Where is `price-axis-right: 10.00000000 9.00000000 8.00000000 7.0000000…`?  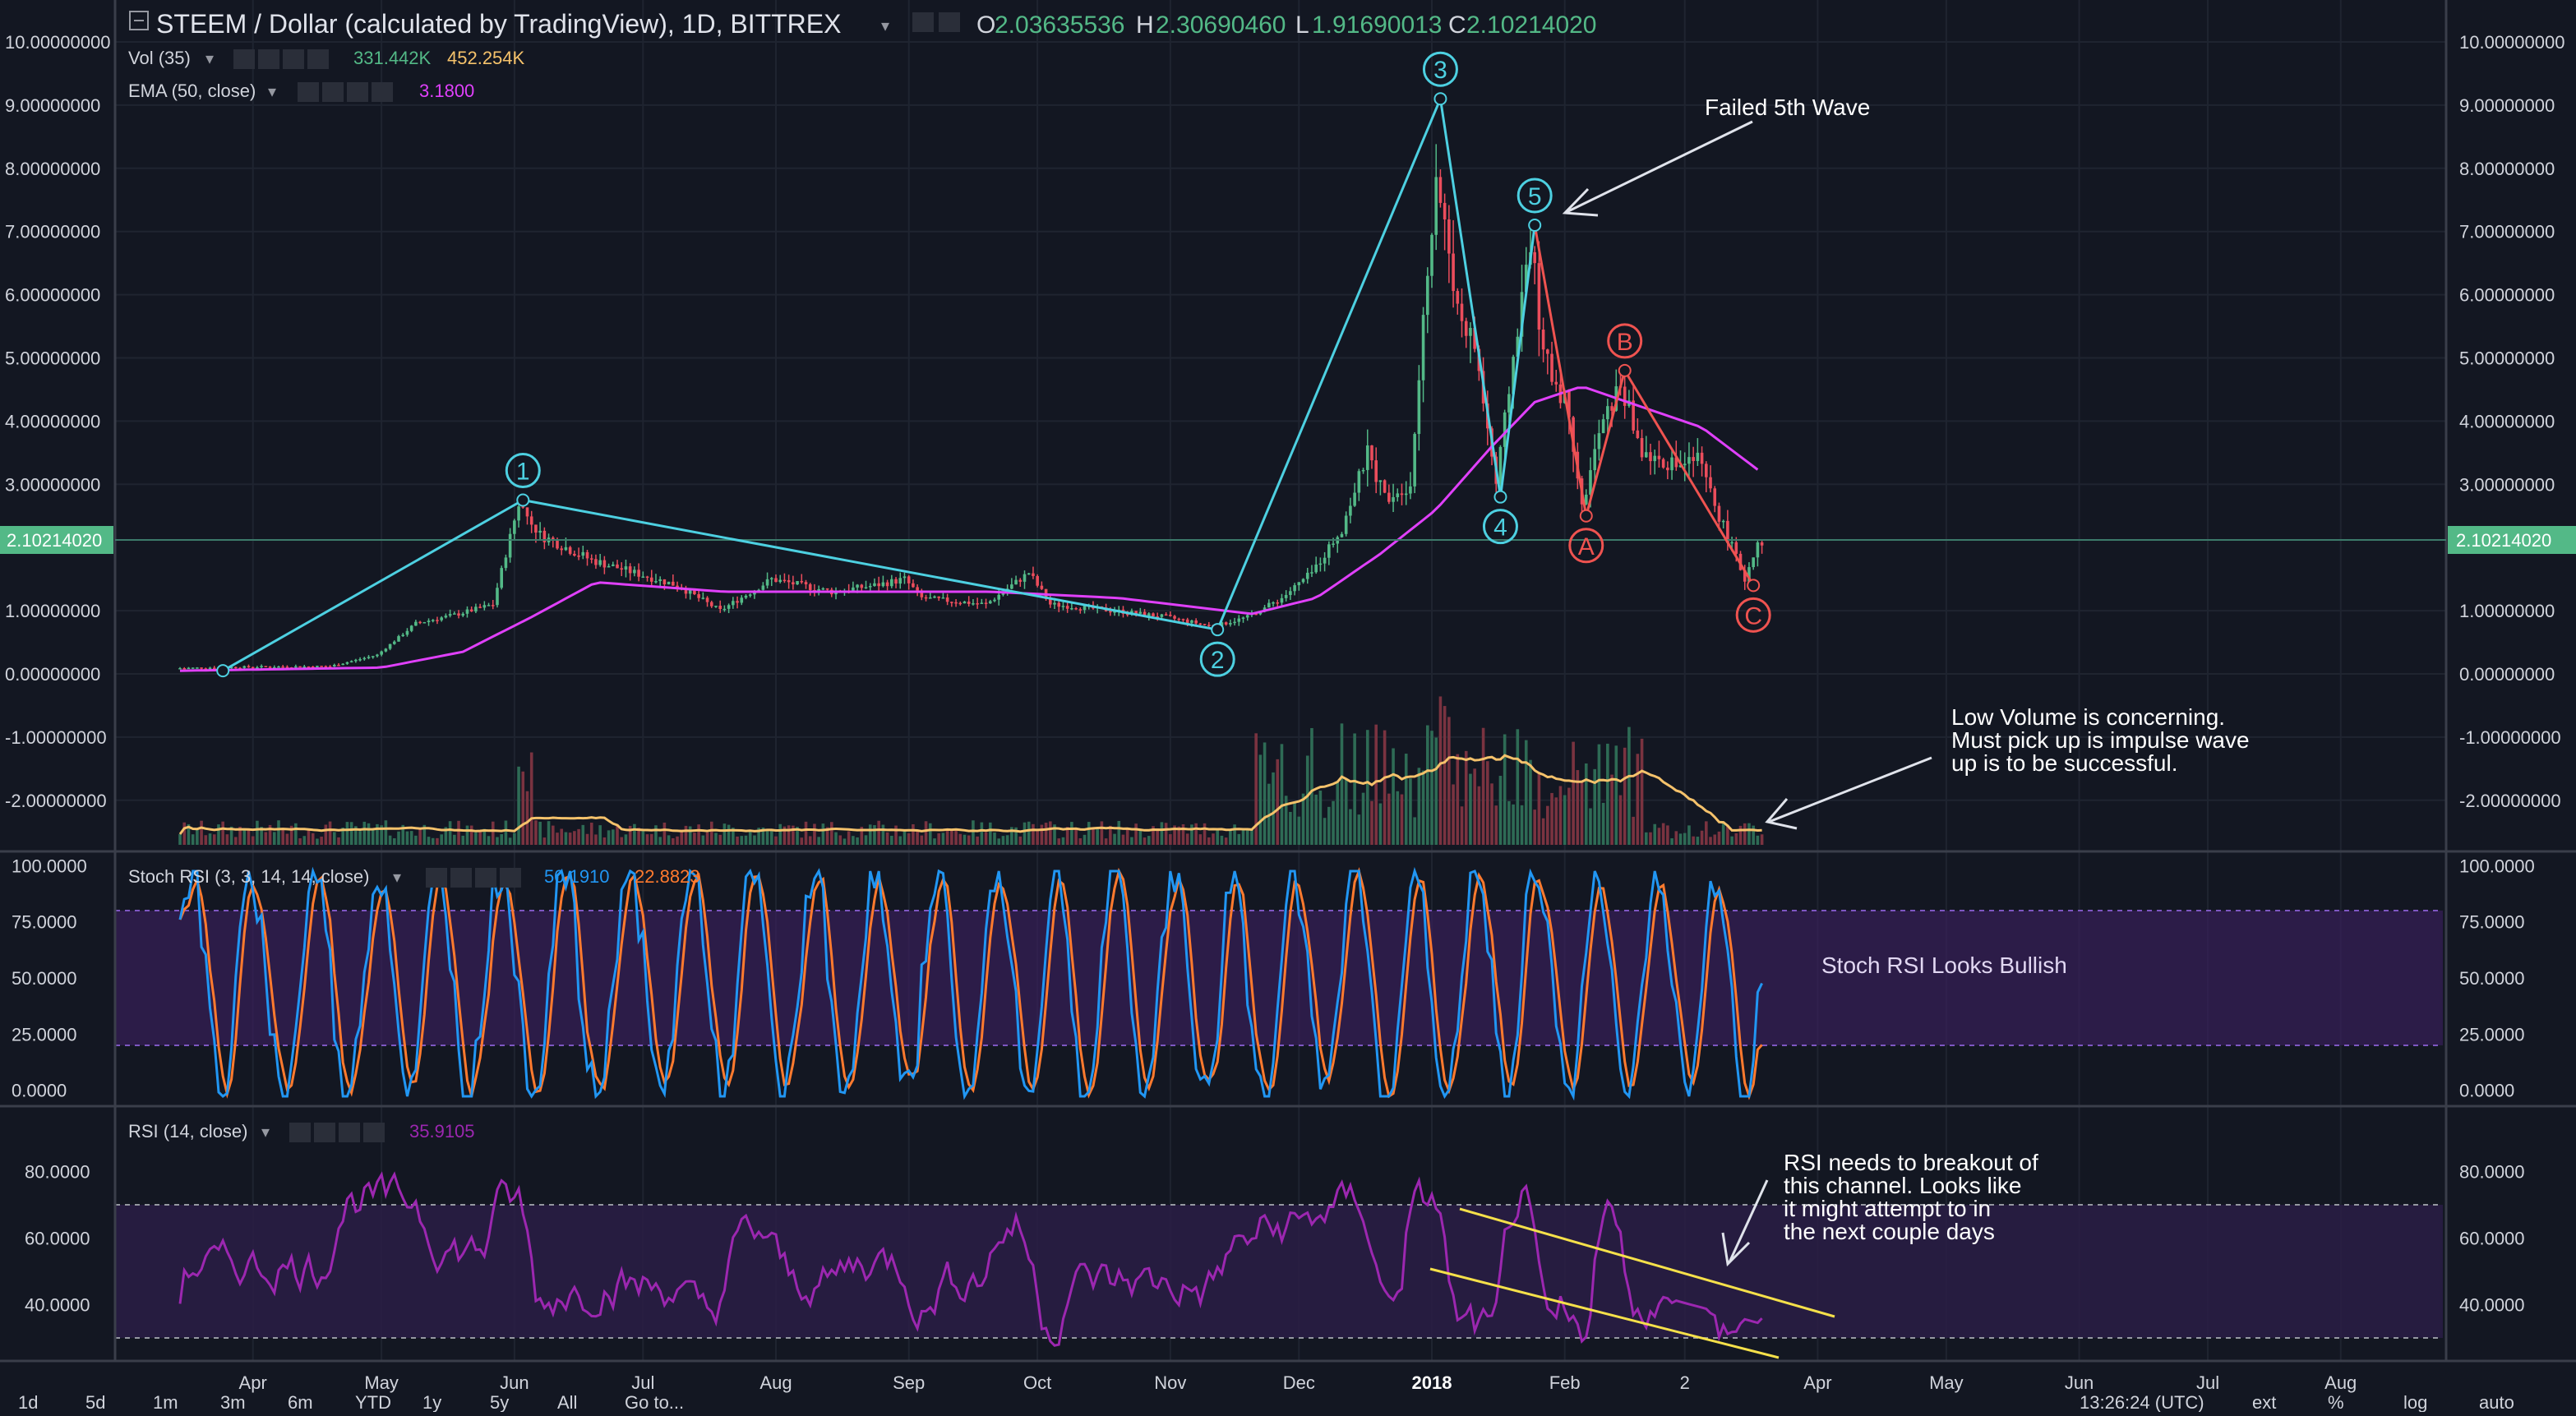
price-axis-right: 10.00000000 9.00000000 8.00000000 7.0000000… is located at coordinates (2512, 421).